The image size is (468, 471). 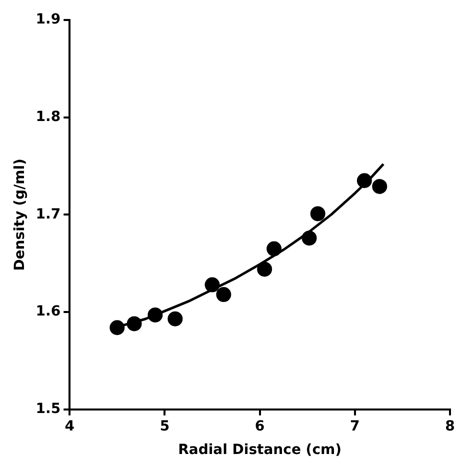 What do you see at coordinates (259, 426) in the screenshot?
I see `x-tick-label: 6` at bounding box center [259, 426].